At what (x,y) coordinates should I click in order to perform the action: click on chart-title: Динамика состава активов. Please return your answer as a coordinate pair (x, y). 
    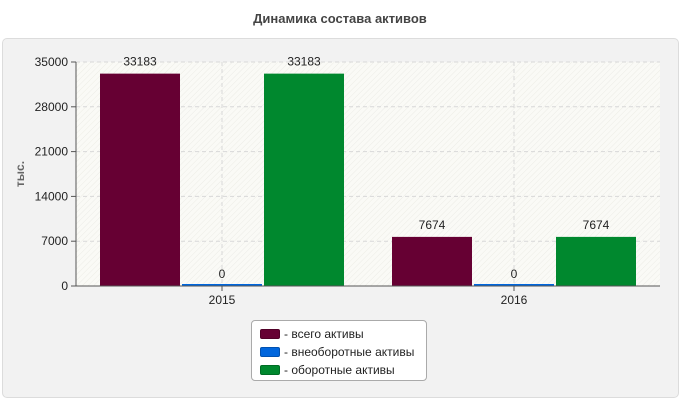
    Looking at the image, I should click on (340, 18).